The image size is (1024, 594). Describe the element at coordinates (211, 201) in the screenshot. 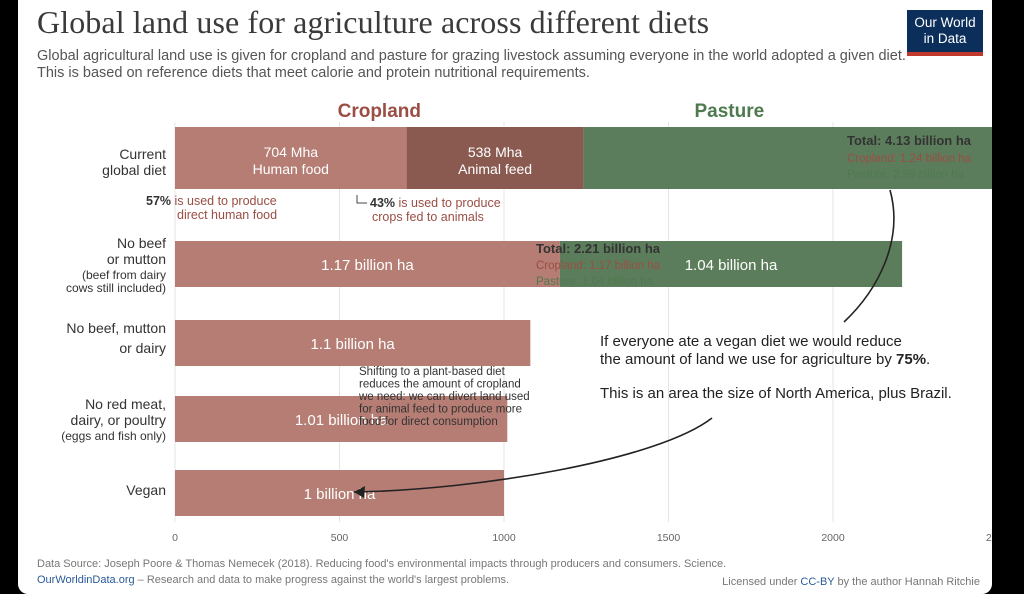

I see `human-food-note: 57% is used to produce` at that location.